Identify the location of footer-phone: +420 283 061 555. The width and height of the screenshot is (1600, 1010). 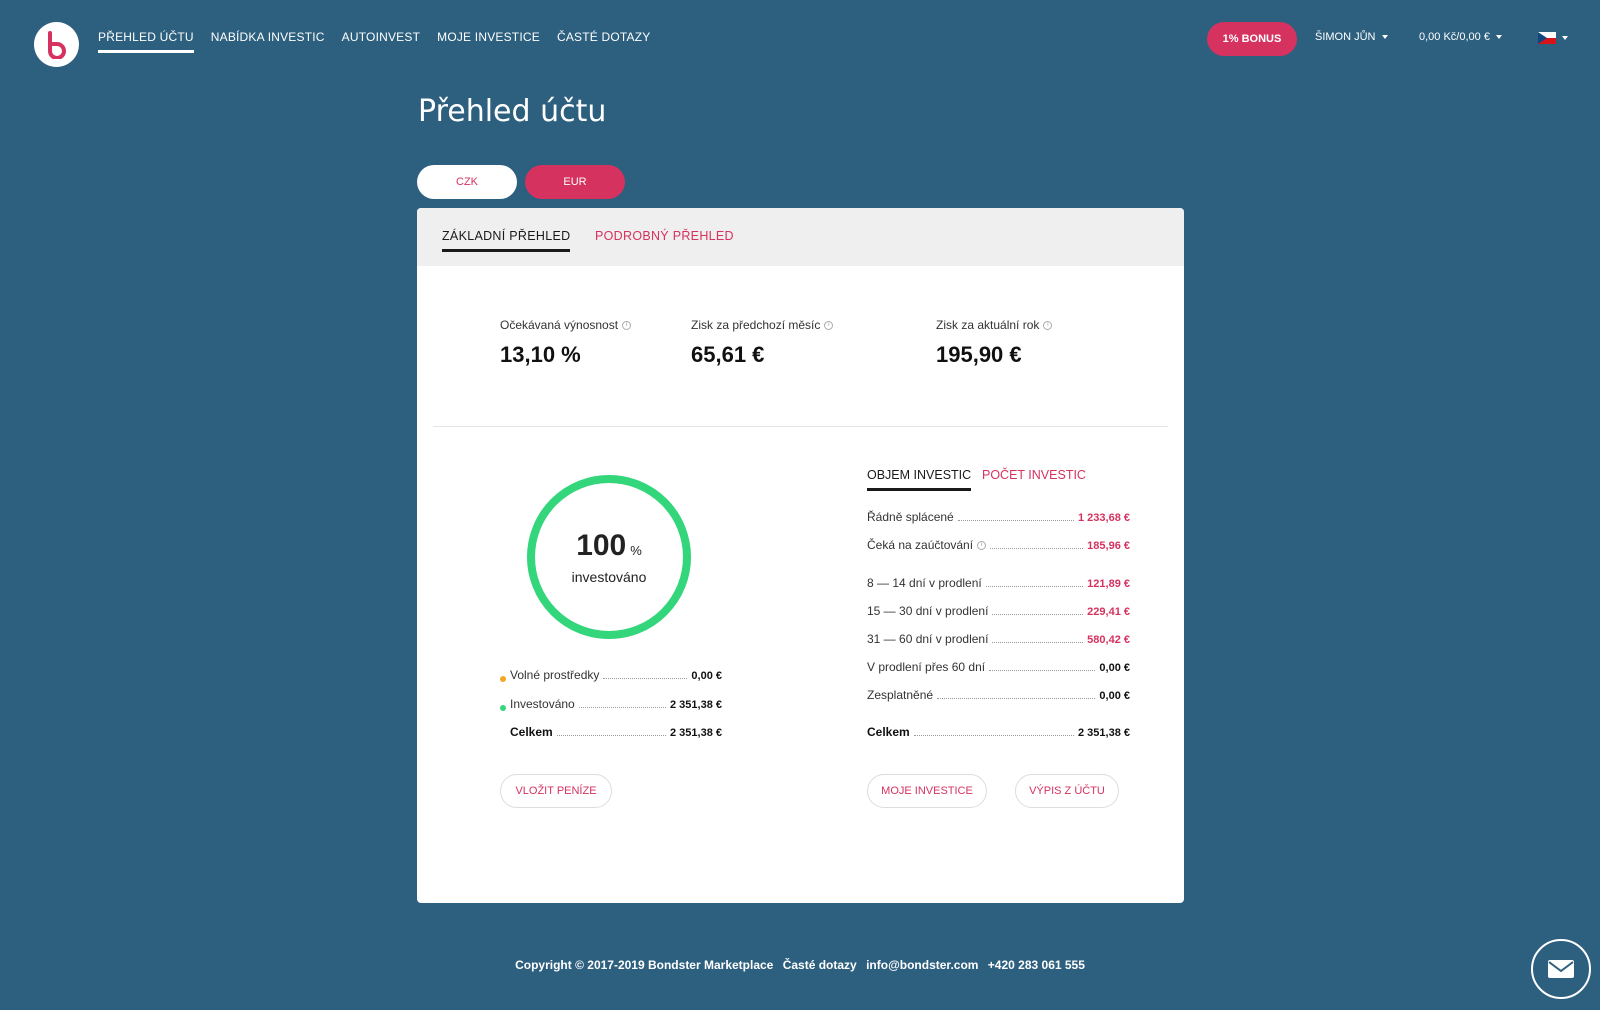
(1036, 965).